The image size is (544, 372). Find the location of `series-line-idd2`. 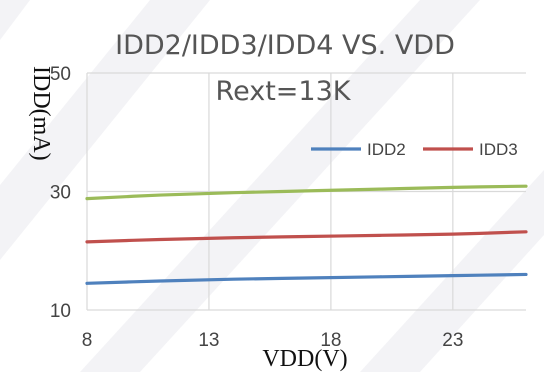

series-line-idd2 is located at coordinates (306, 278).